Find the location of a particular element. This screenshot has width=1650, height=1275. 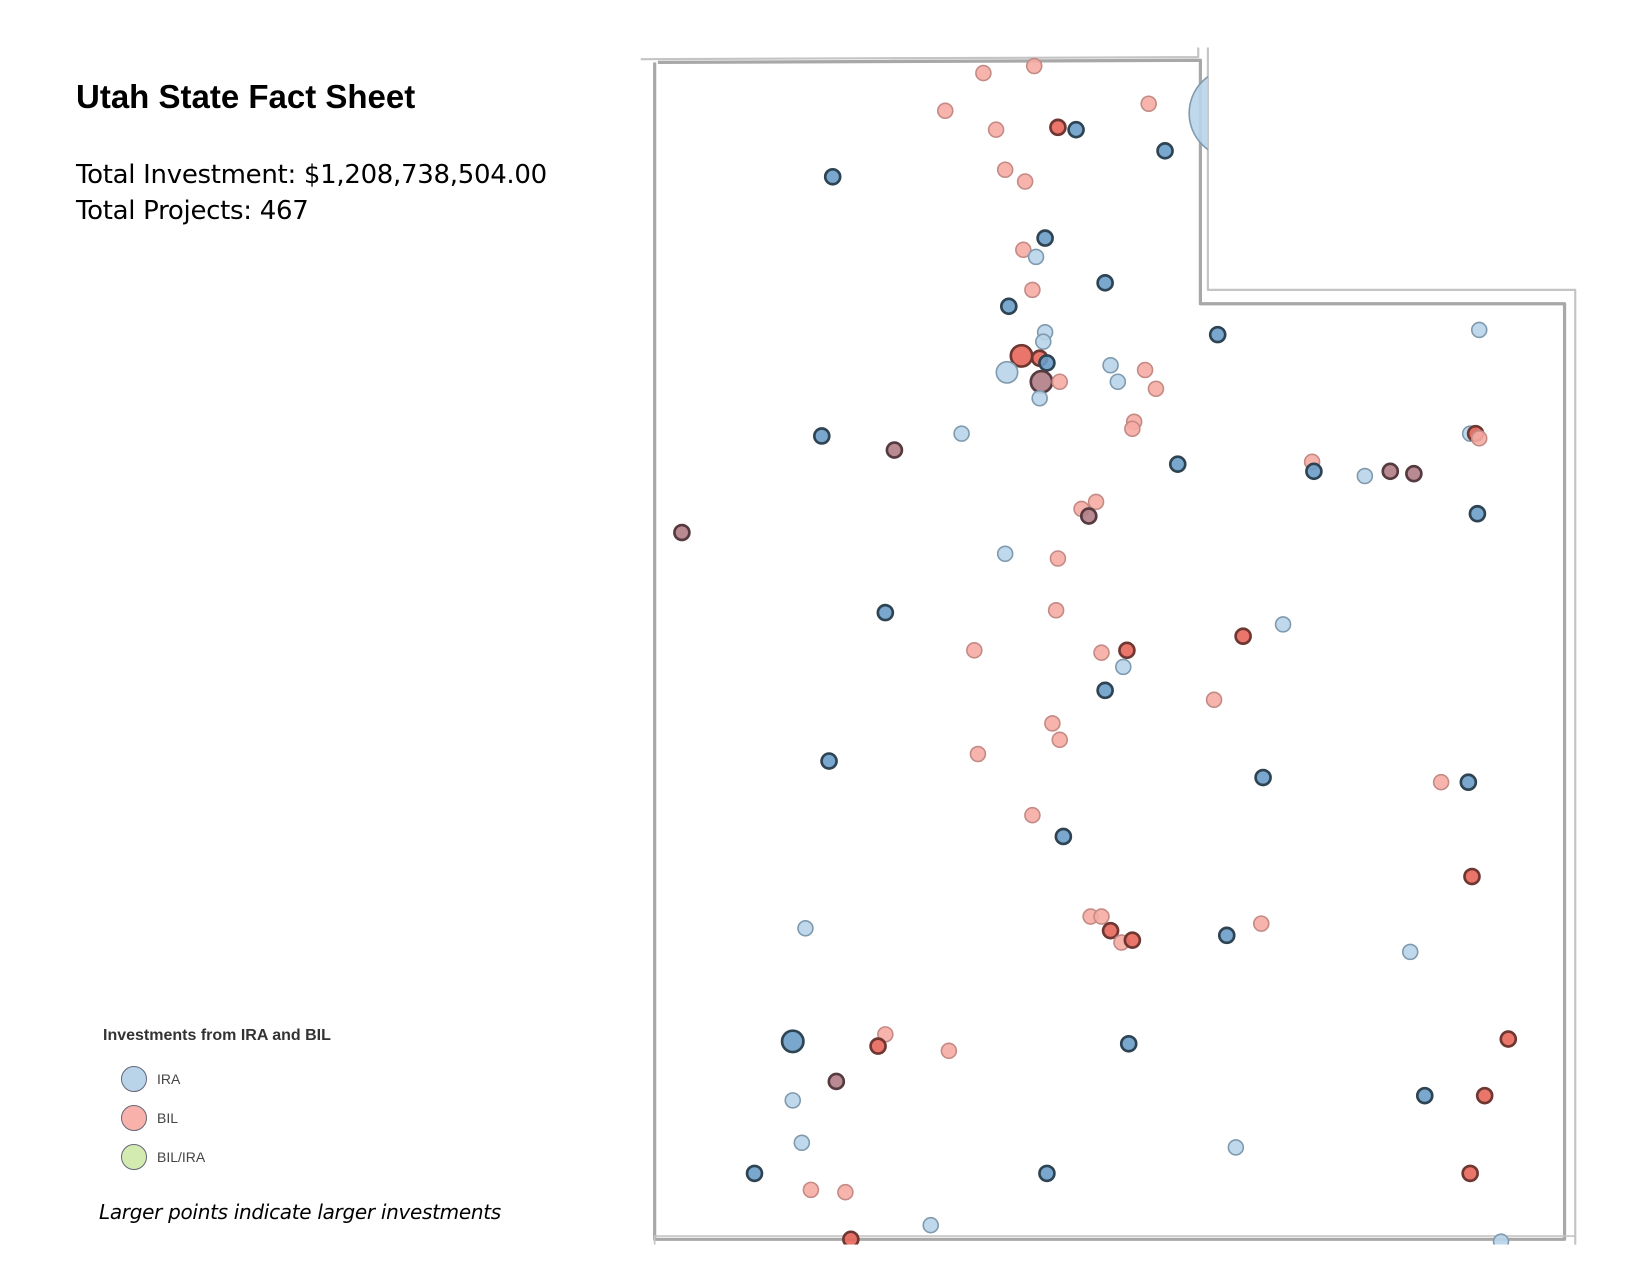

legend-item-bil-ira: BIL/IRA is located at coordinates (163, 1157).